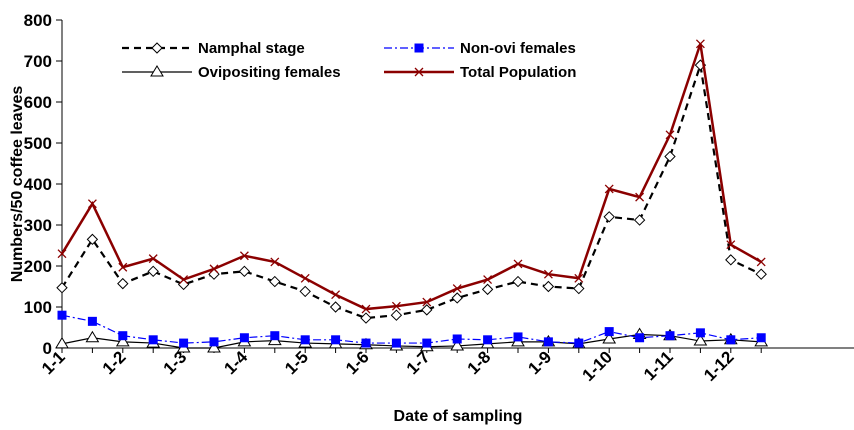 The image size is (854, 430). I want to click on y-tick-label: 0, so click(47, 348).